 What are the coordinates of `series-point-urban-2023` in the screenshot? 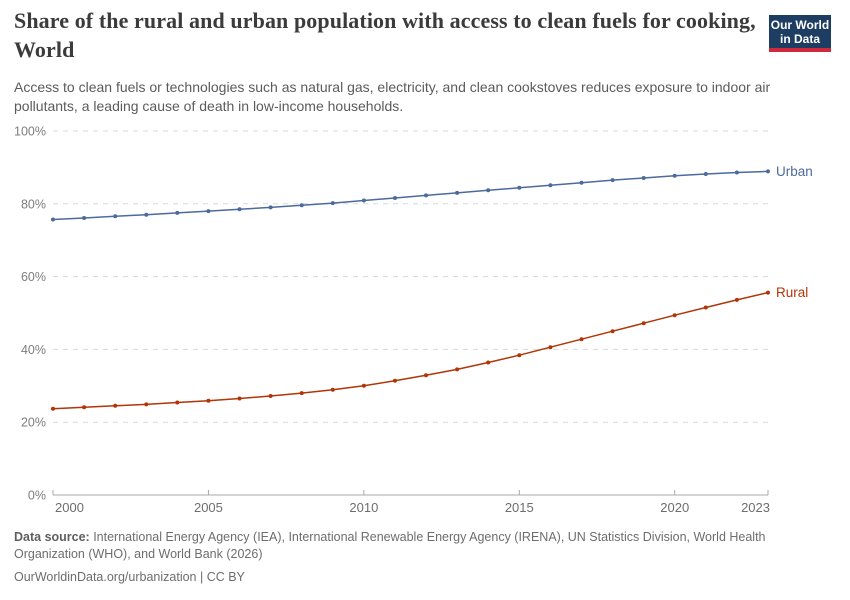 It's located at (768, 171).